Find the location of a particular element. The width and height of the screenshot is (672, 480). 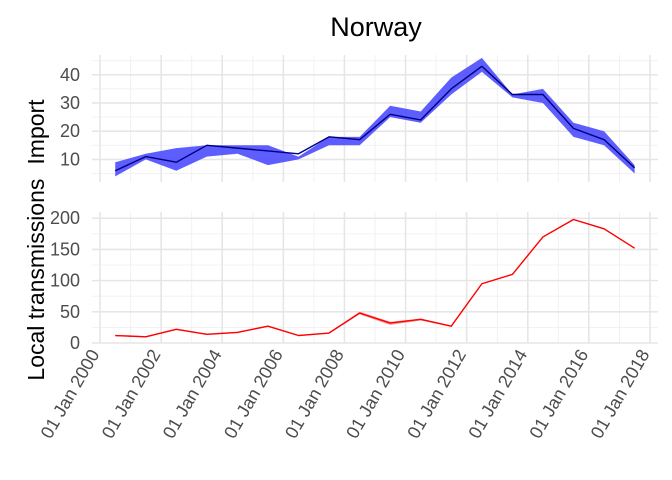

y-tick-label: 50 is located at coordinates (70, 312).